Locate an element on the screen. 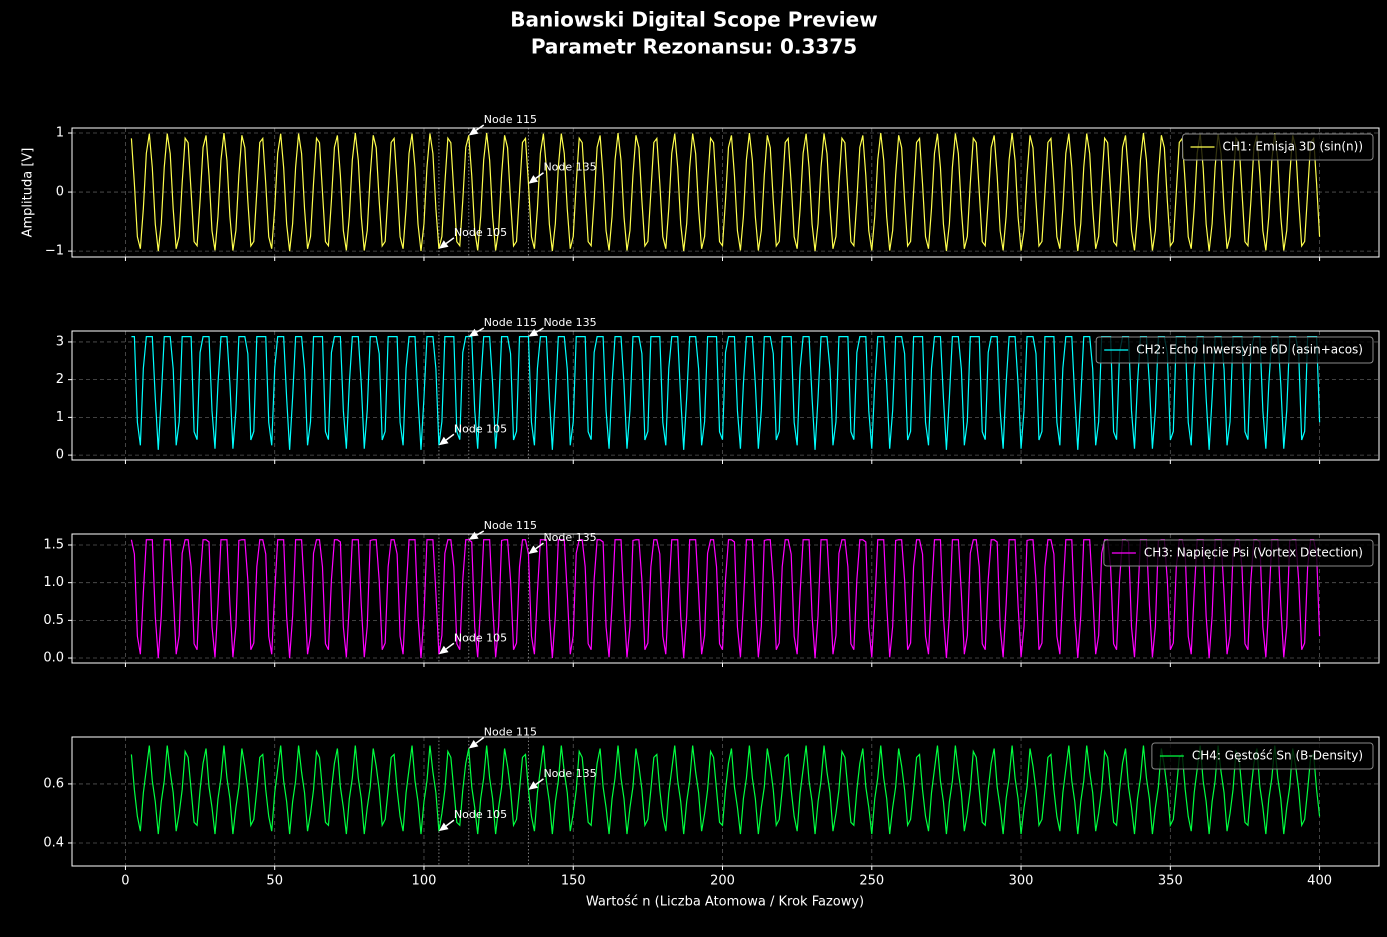 Image resolution: width=1387 pixels, height=937 pixels. y-tick-label: 2 is located at coordinates (60, 379).